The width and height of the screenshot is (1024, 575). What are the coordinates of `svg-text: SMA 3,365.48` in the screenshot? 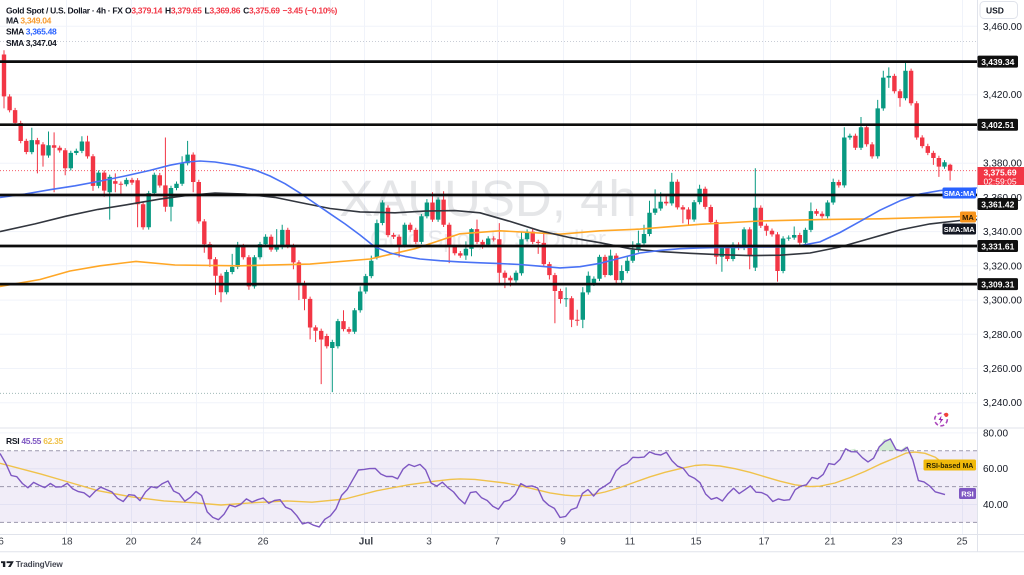 It's located at (31, 31).